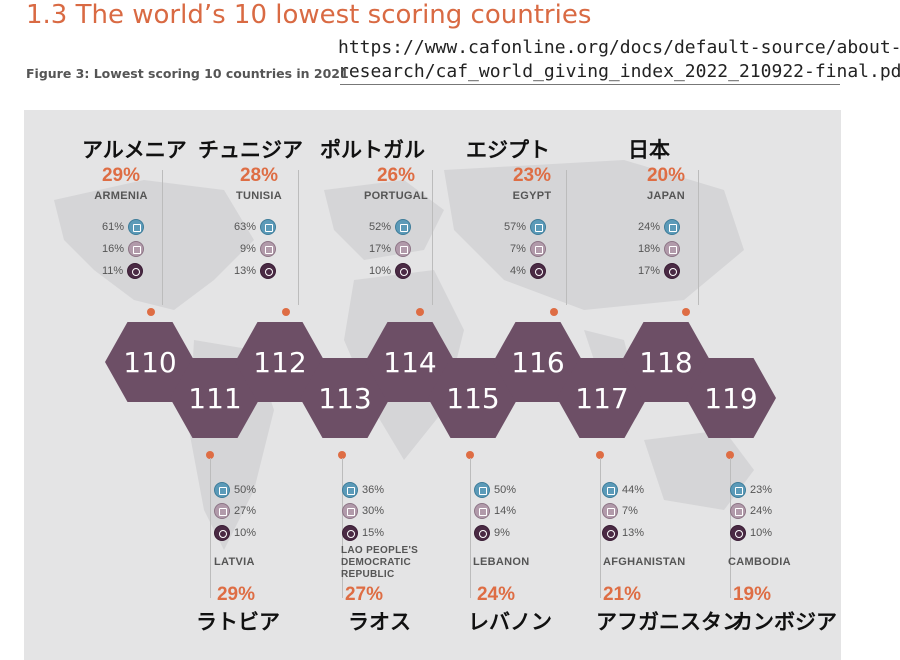  I want to click on stat-row-volunteer: 24%, so click(751, 511).